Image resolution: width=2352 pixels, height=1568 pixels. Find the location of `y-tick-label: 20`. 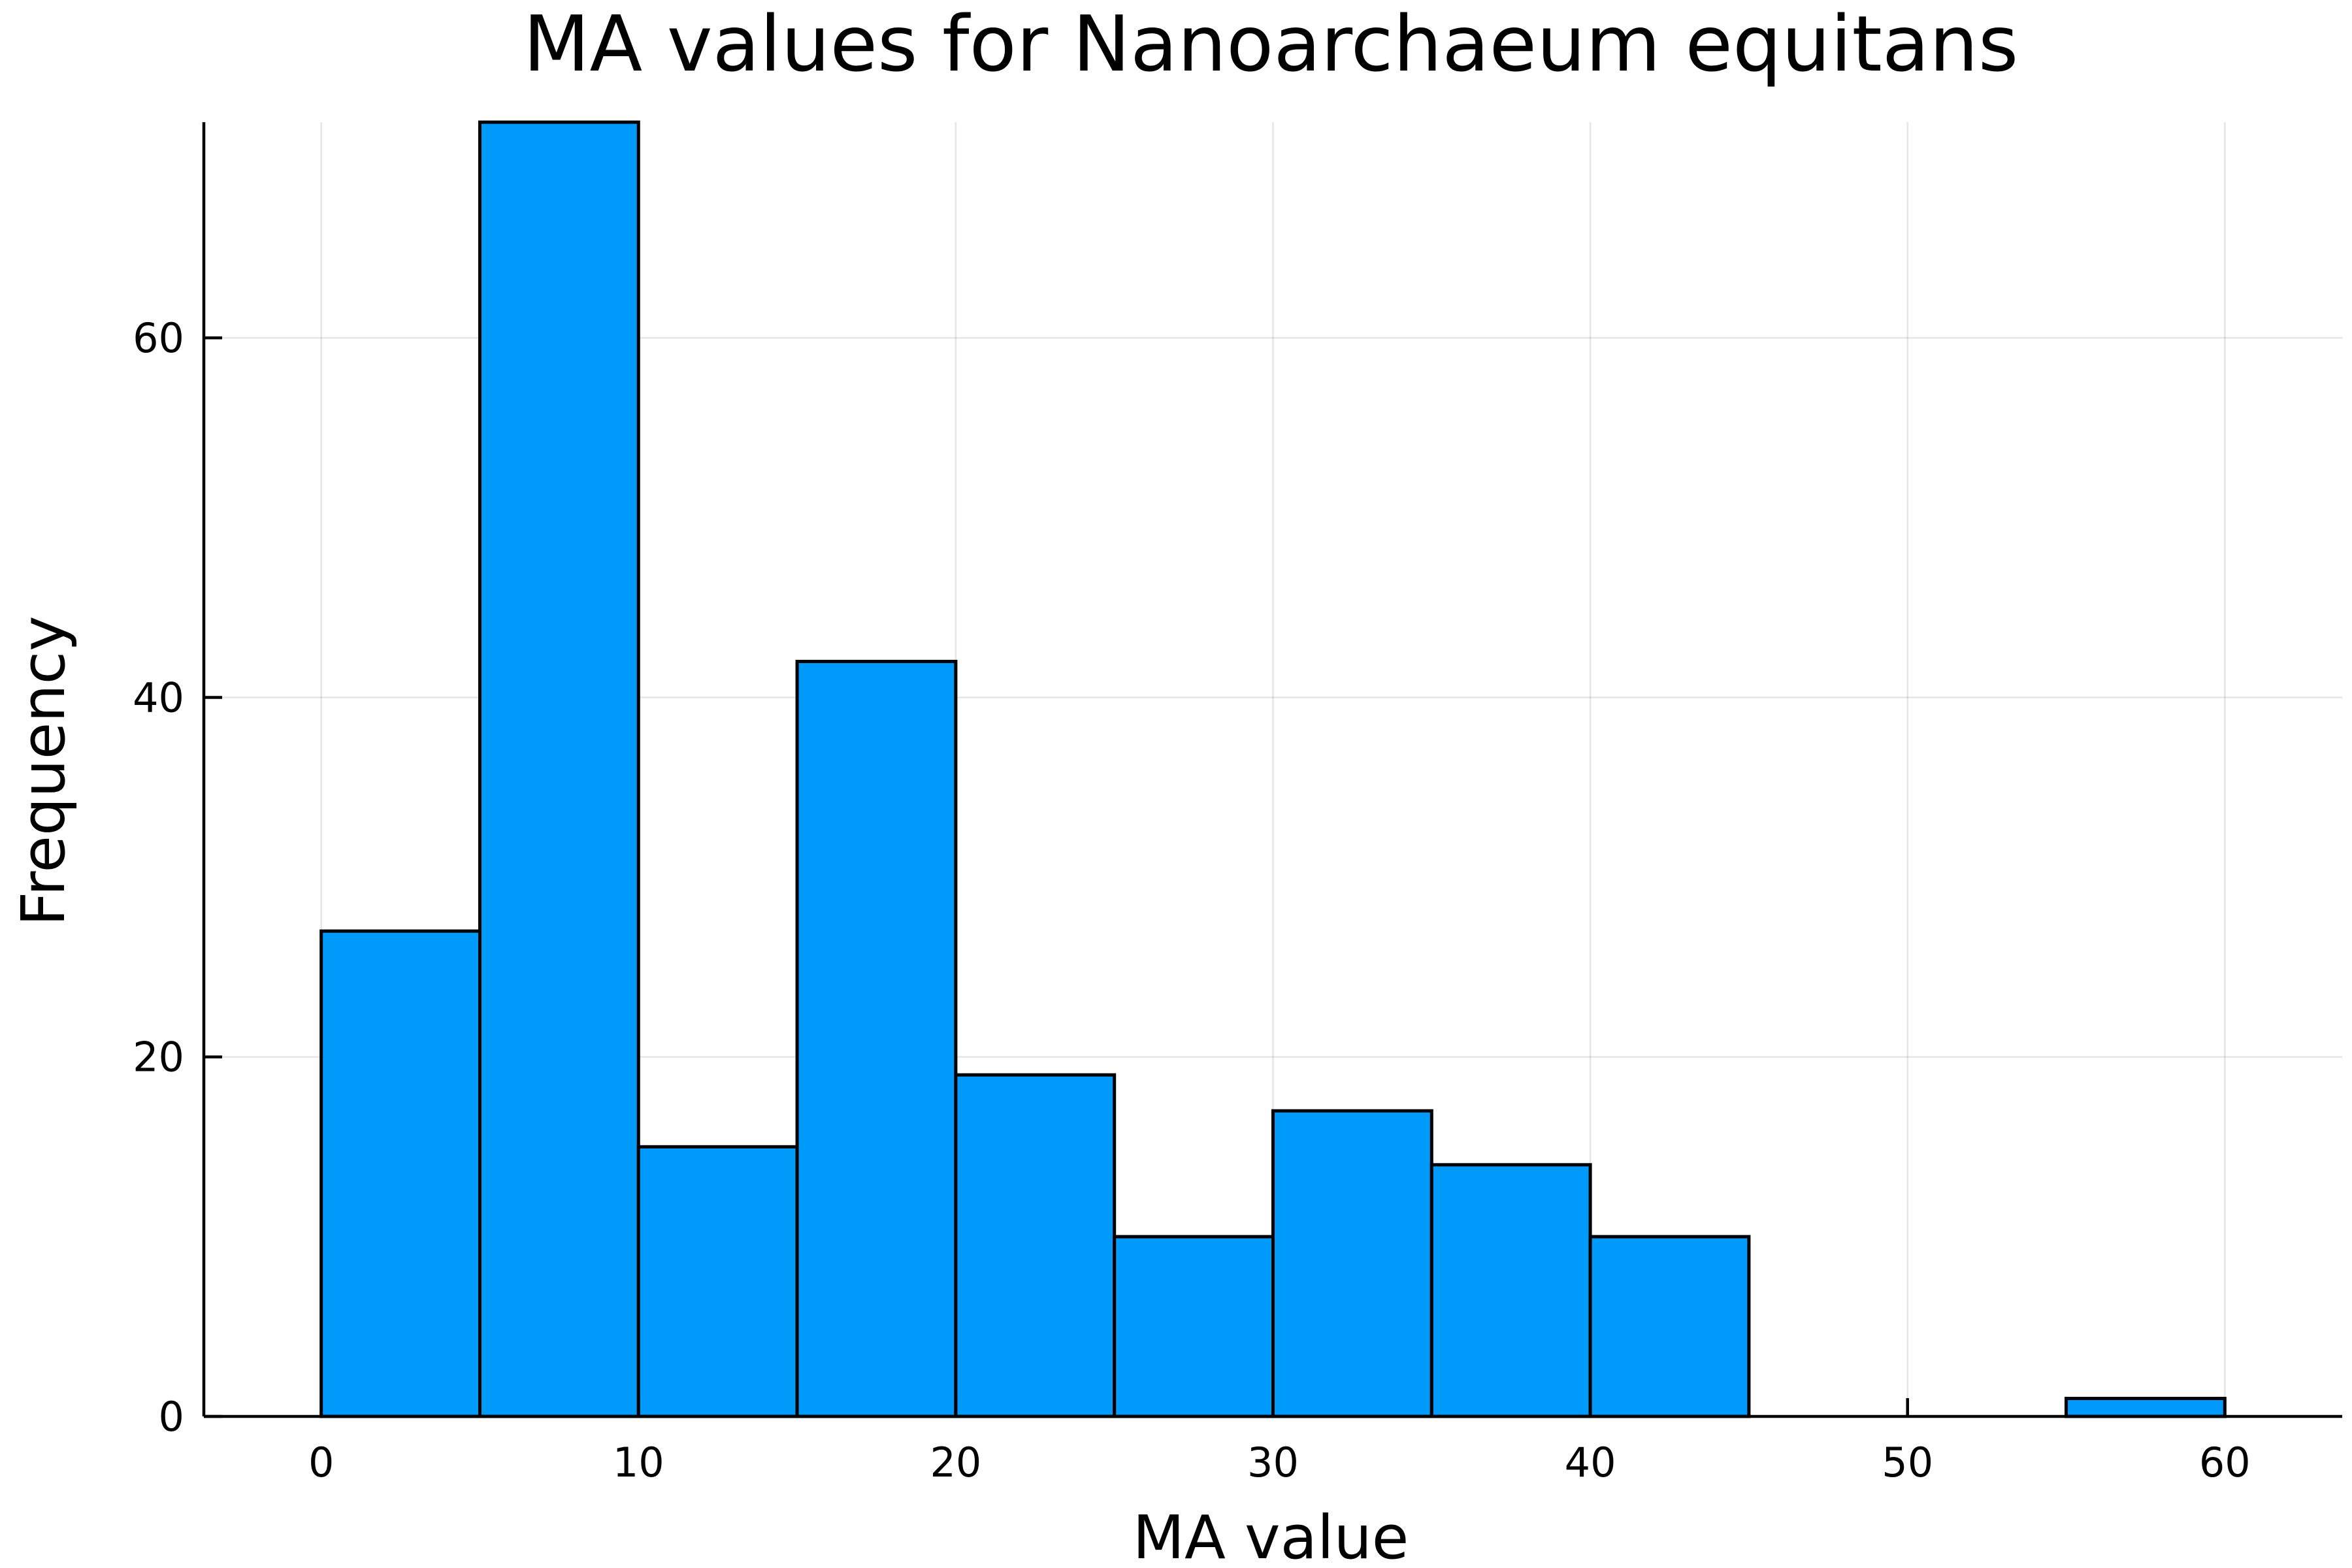

y-tick-label: 20 is located at coordinates (158, 1057).